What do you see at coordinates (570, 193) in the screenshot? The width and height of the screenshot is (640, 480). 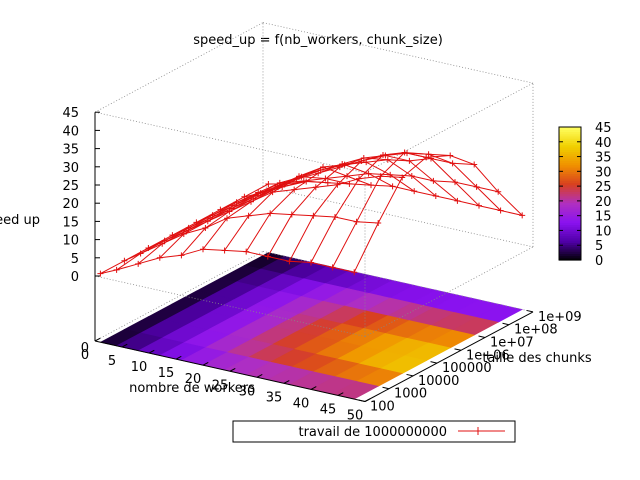 I see `colorbar-frame` at bounding box center [570, 193].